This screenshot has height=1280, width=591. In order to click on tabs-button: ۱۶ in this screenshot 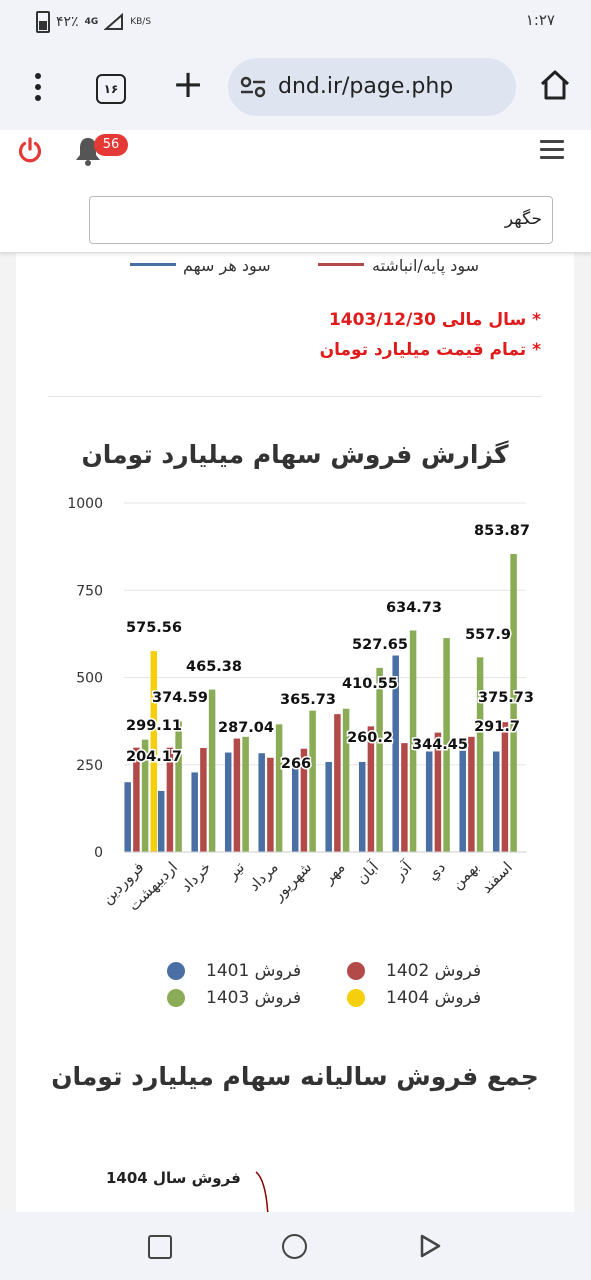, I will do `click(111, 89)`.